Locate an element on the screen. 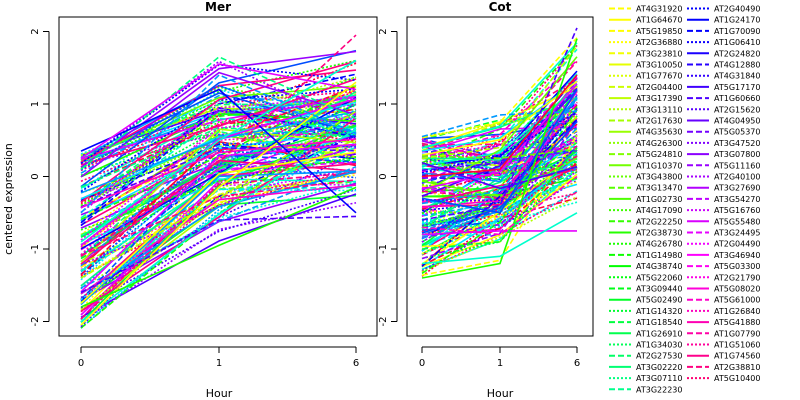  legend-label: AT2G38810 is located at coordinates (737, 367).